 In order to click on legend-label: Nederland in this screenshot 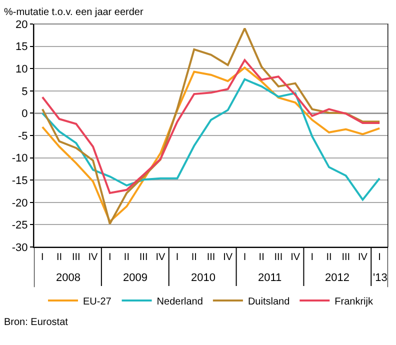, I will do `click(179, 302)`.